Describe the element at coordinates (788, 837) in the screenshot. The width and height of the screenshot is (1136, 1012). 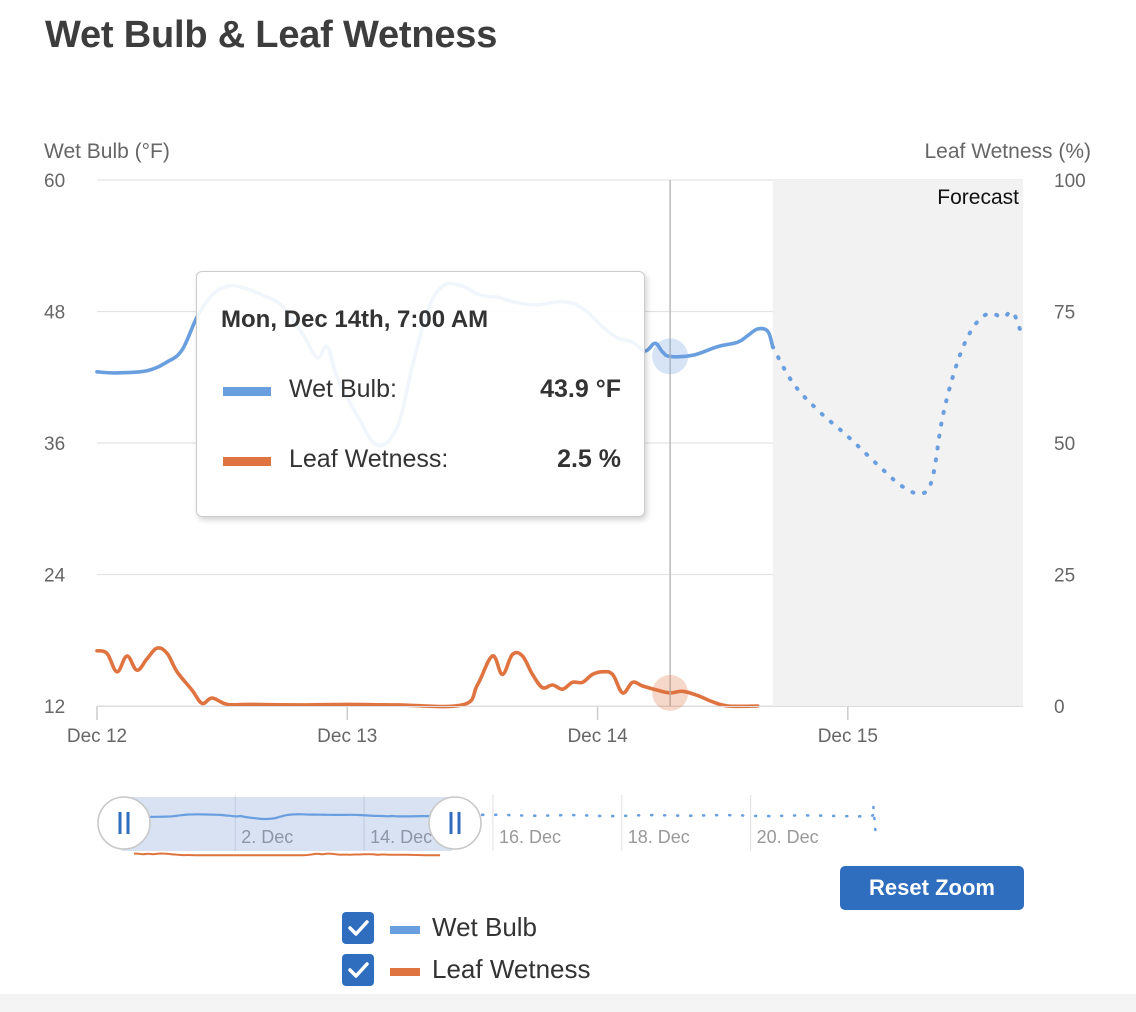
I see `navigator-tick-label: 20. Dec` at that location.